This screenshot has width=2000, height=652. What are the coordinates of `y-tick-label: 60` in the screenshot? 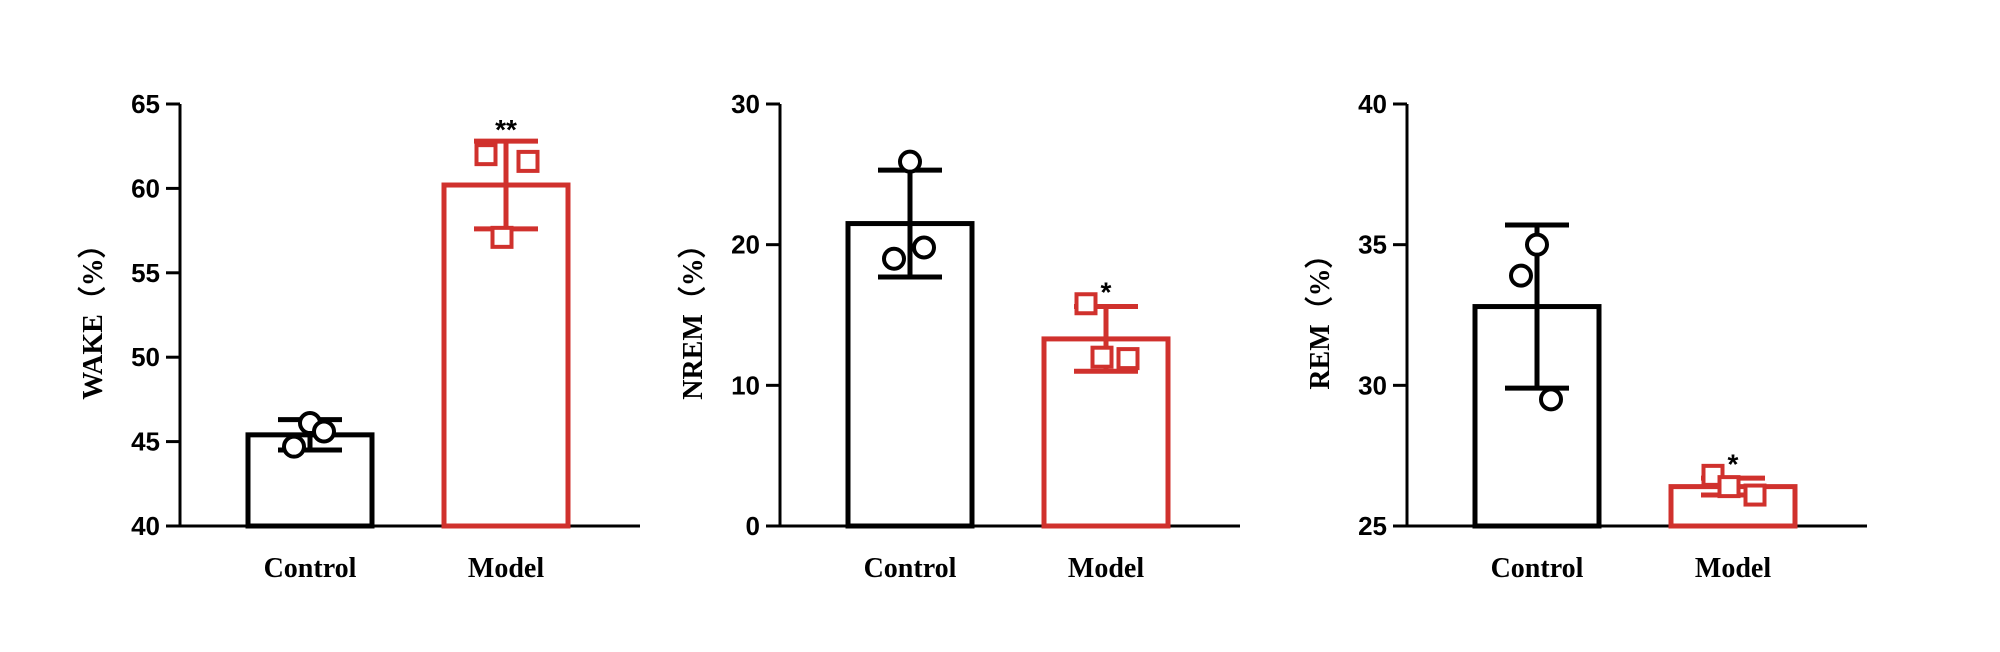 It's located at (145, 188).